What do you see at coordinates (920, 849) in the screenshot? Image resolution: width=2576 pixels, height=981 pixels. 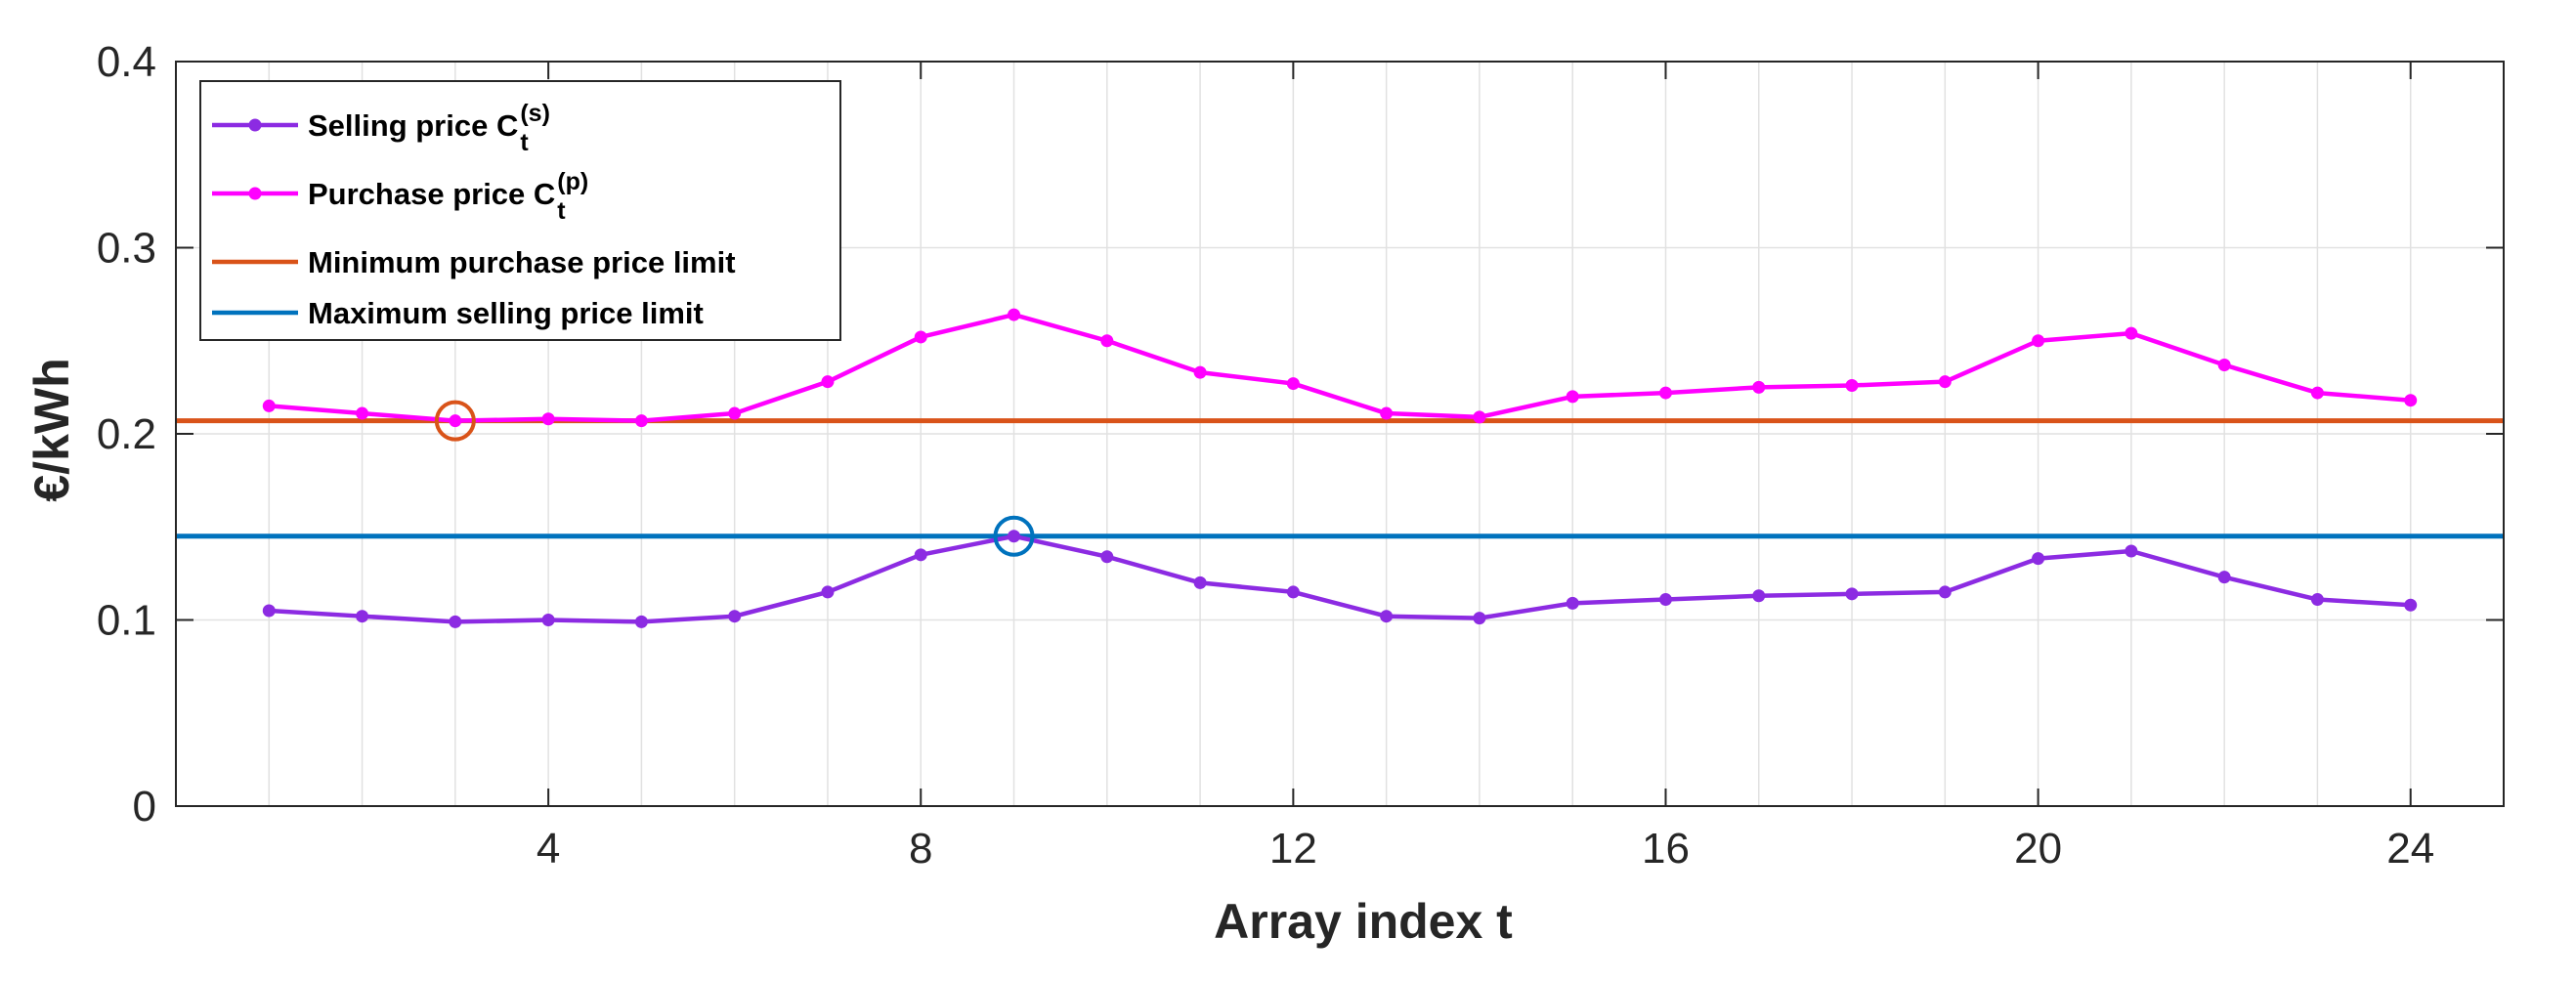 I see `x-tick-label: 8` at bounding box center [920, 849].